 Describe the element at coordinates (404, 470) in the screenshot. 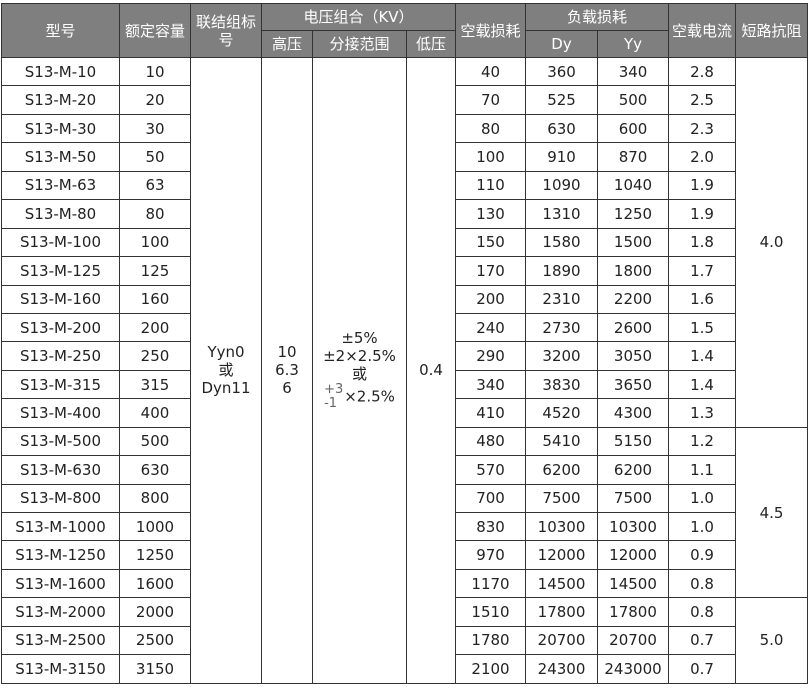

I see `table-row: S13-M-630 630 570 6200 6200 1.1` at that location.